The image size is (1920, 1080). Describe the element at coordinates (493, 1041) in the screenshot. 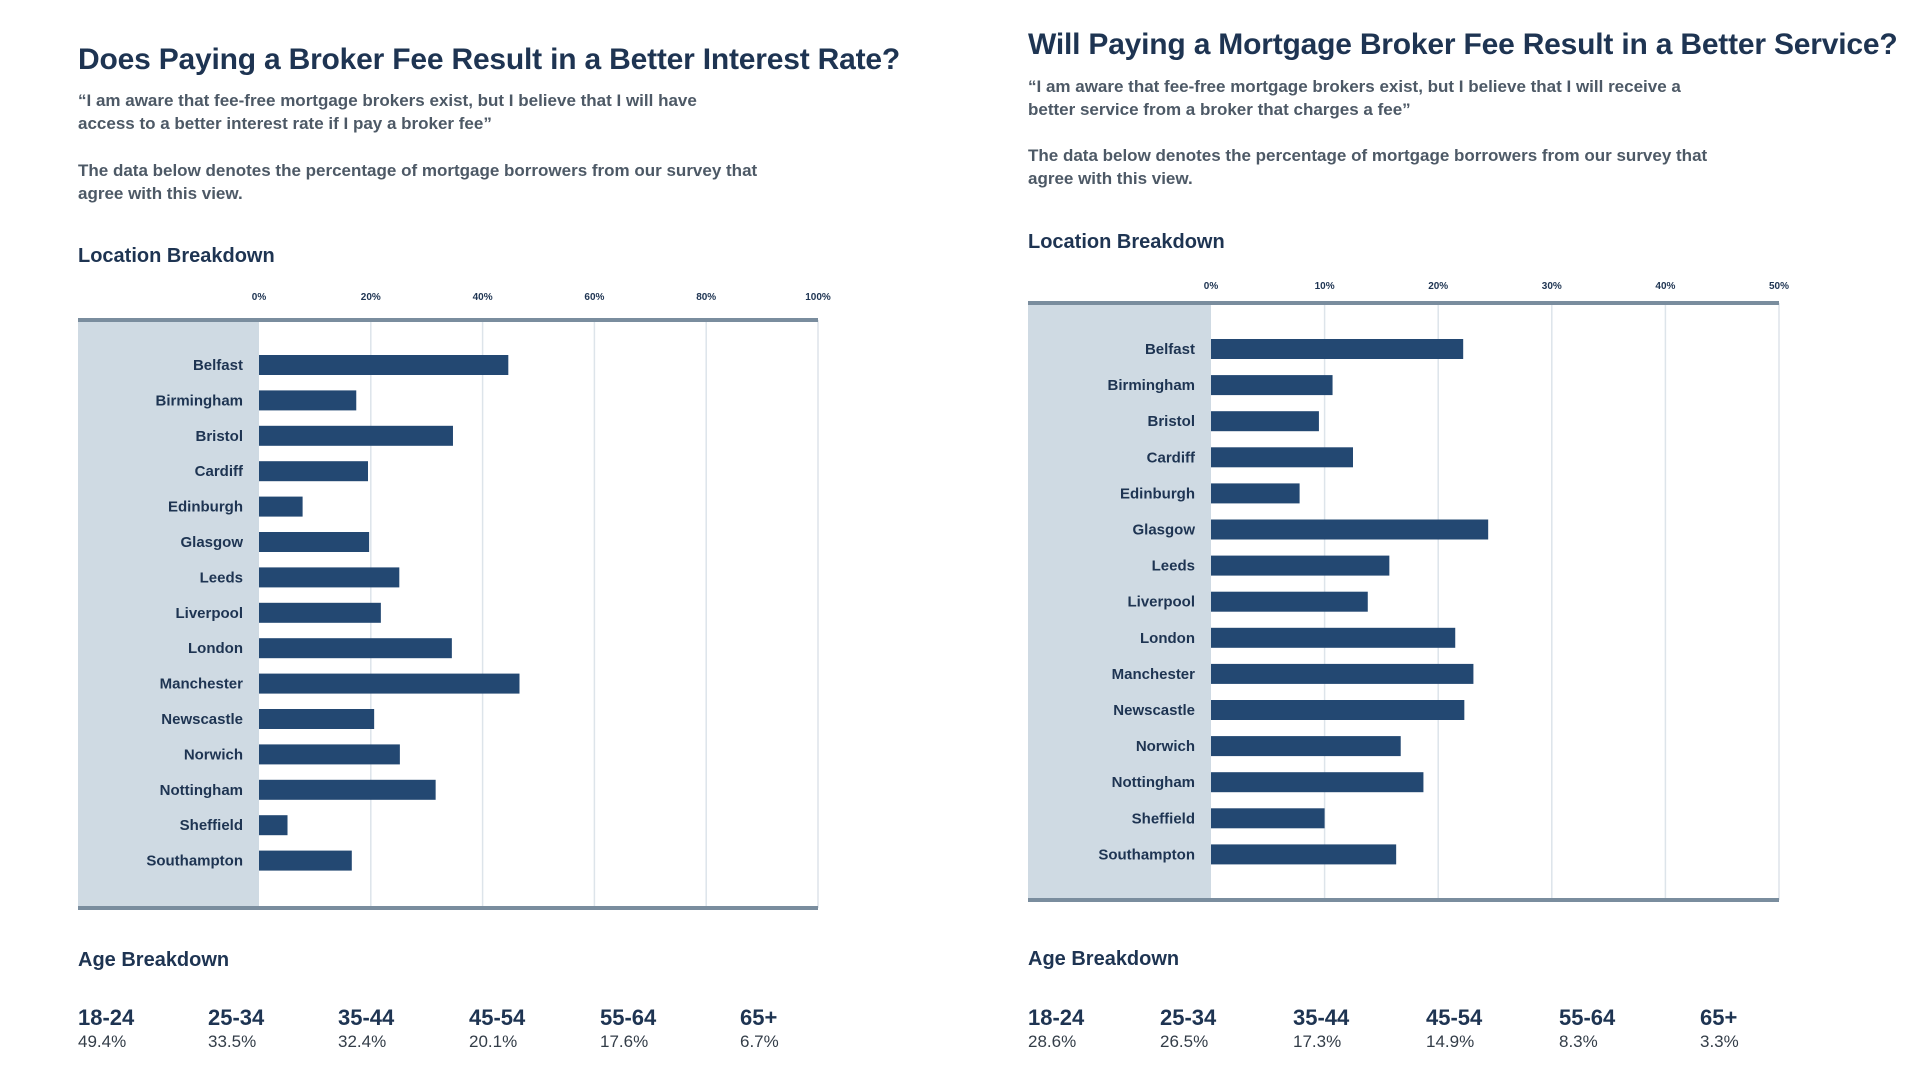

I see `age-value: 20.1%` at that location.